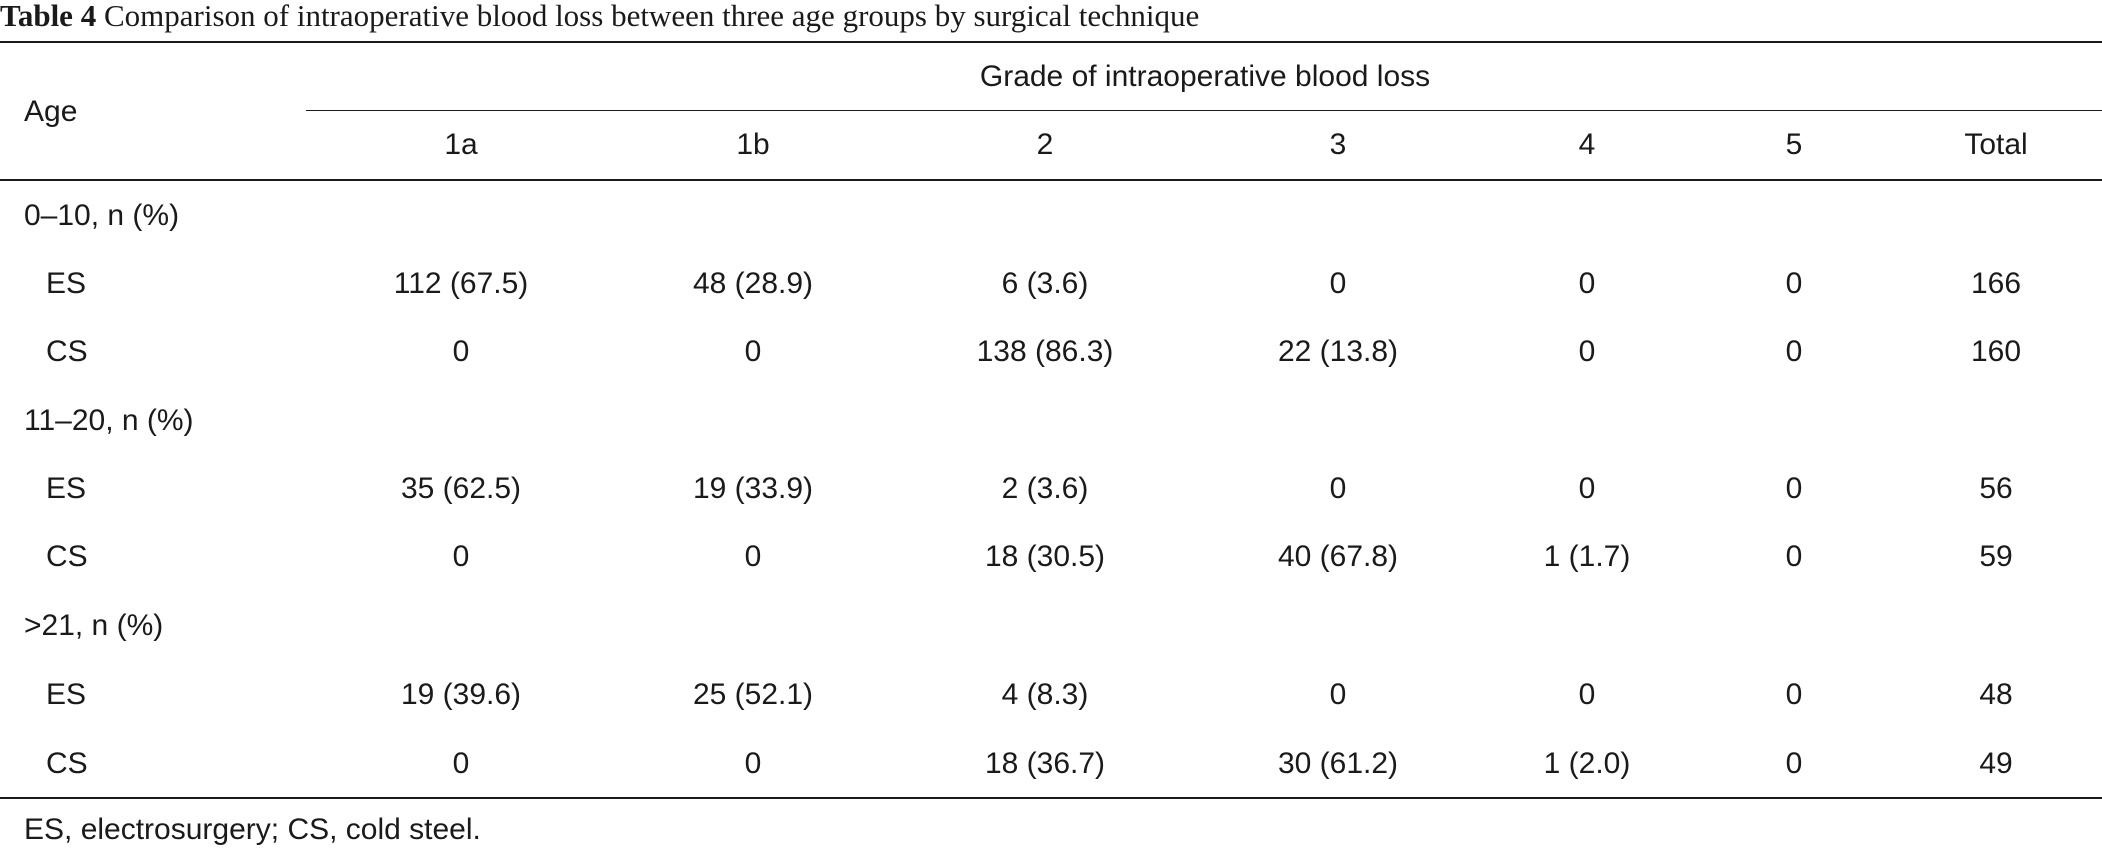 The width and height of the screenshot is (2102, 850). What do you see at coordinates (1051, 180) in the screenshot?
I see `header-bottom-rule` at bounding box center [1051, 180].